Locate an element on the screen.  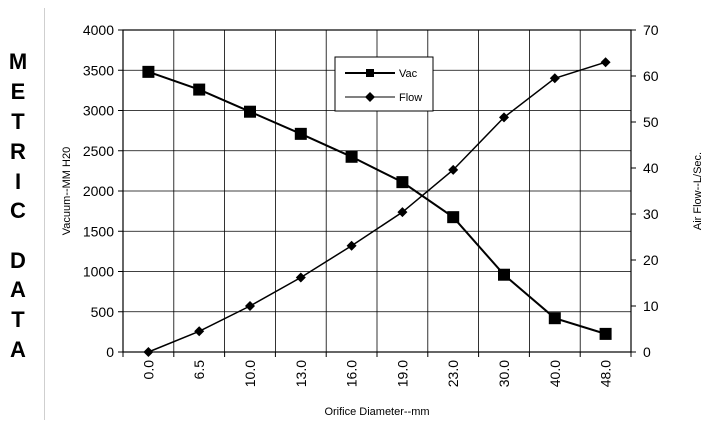
y2-tick-label: 10 is located at coordinates (651, 306).